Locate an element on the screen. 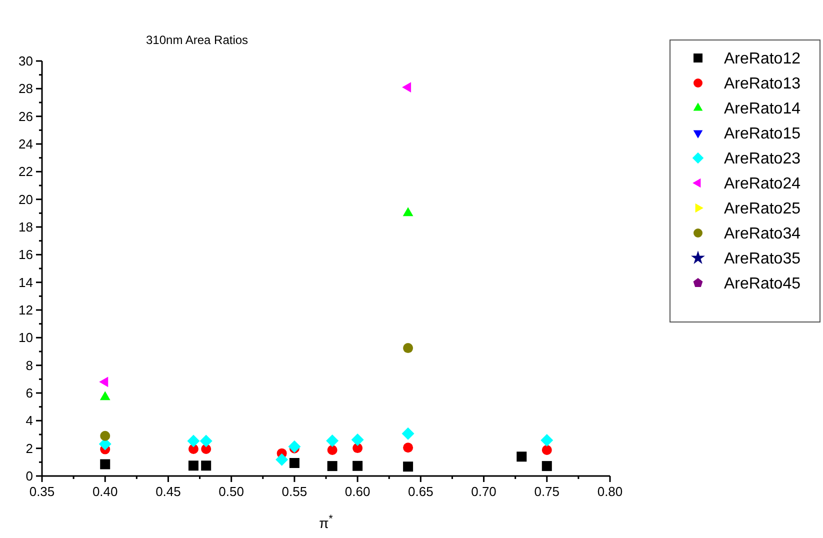 The image size is (823, 538). x-axis-title: π$^{*}$ is located at coordinates (326, 522).